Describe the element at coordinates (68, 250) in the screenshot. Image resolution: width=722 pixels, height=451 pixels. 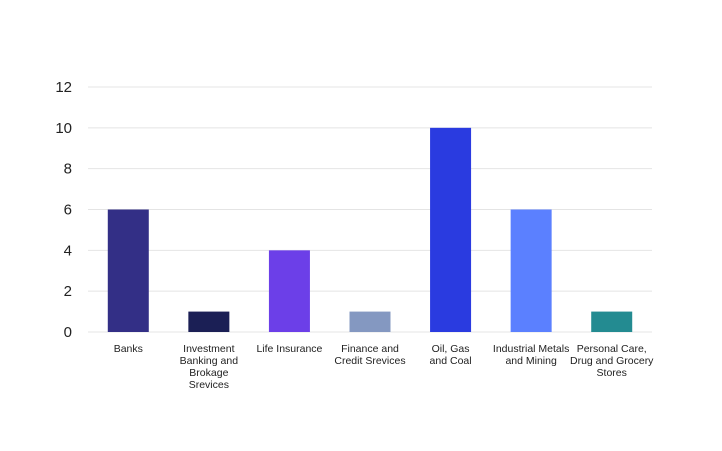
I see `y-tick-label: 4` at that location.